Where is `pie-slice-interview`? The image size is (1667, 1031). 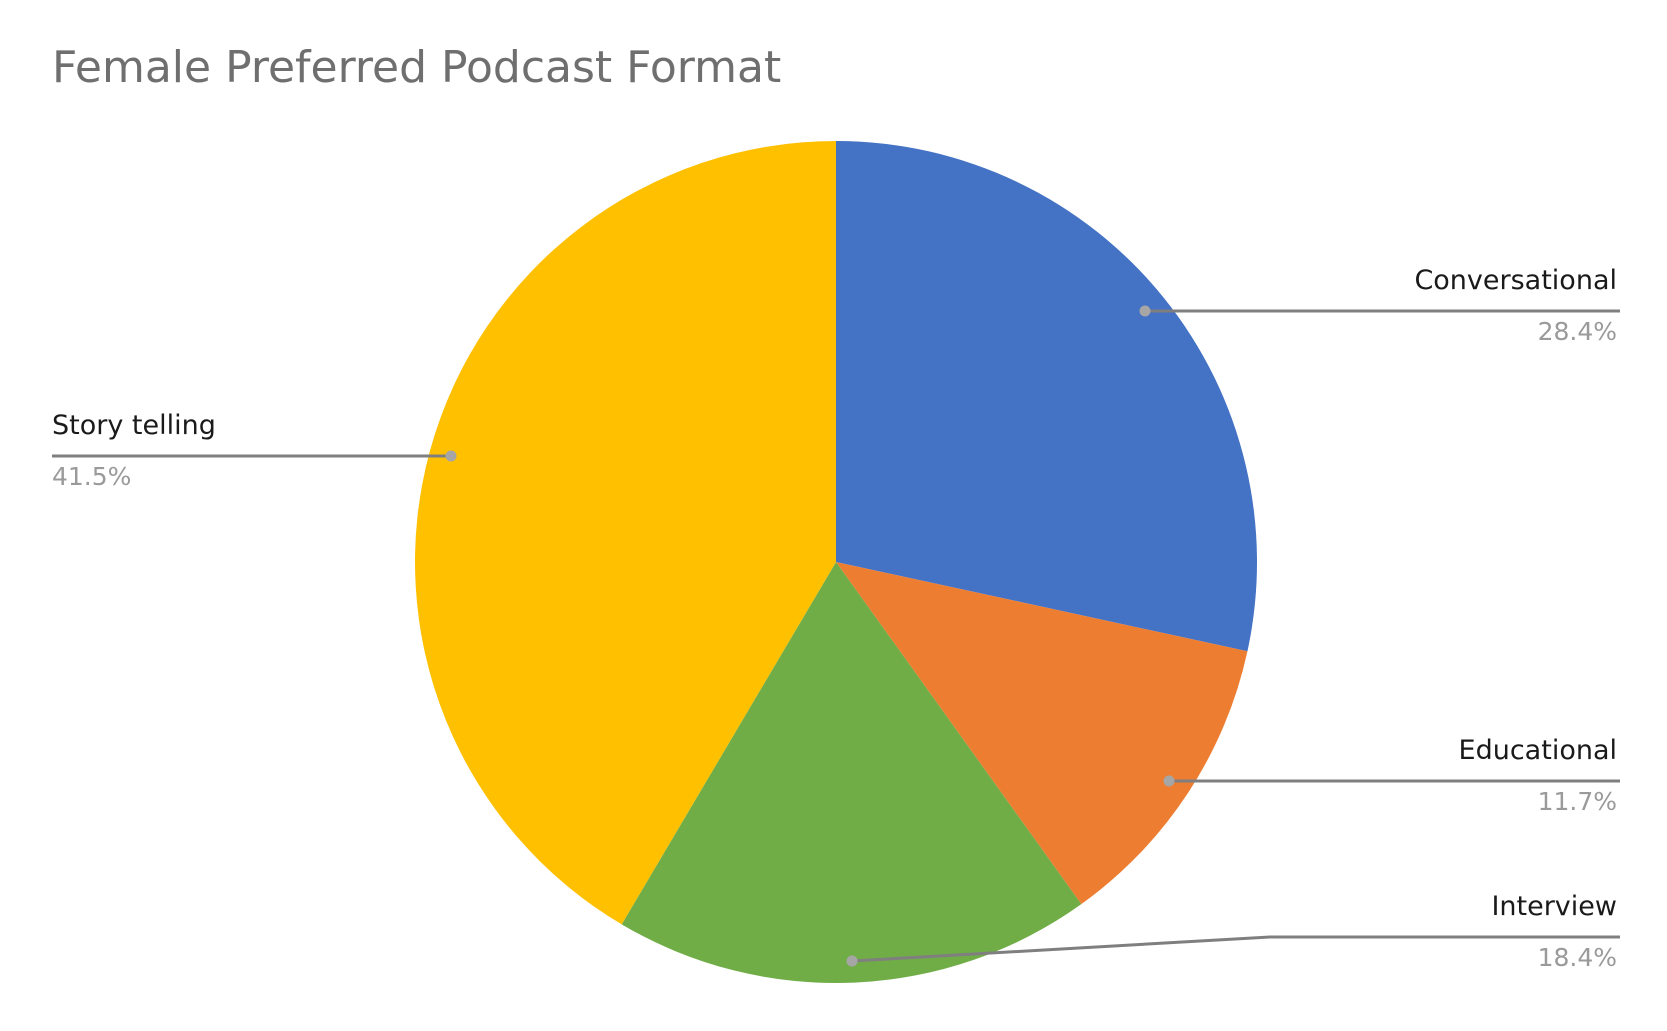
pie-slice-interview is located at coordinates (851, 772).